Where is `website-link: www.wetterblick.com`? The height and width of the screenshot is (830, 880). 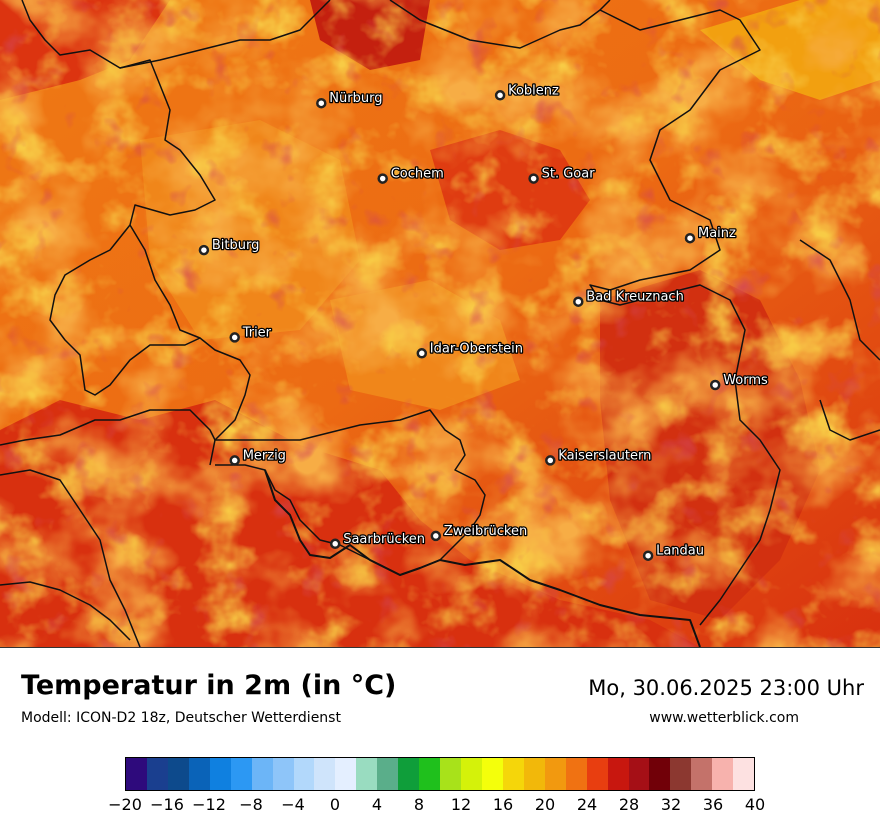
website-link: www.wetterblick.com is located at coordinates (724, 718).